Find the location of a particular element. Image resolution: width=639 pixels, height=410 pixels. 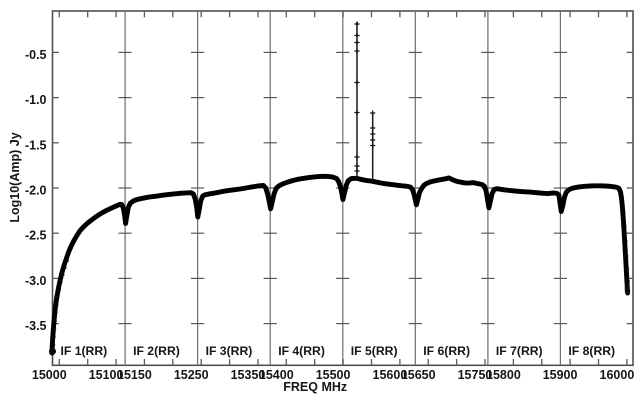

svg-text: Log10(Amp) Jy is located at coordinates (15, 177).